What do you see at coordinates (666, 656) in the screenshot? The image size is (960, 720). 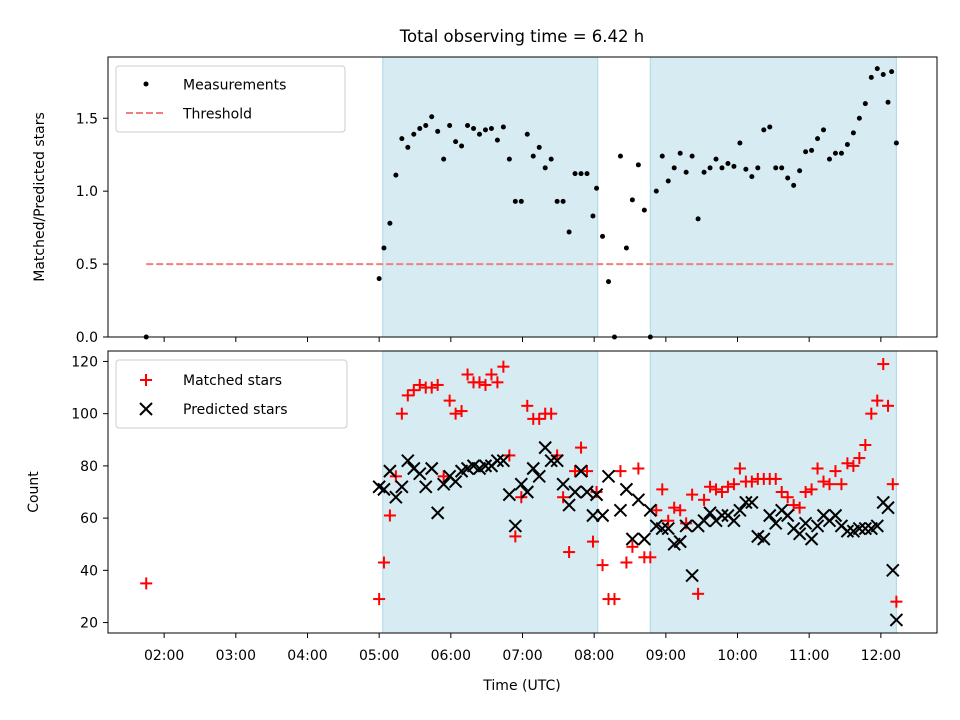 I see `x-tick-label-8: 09:00` at bounding box center [666, 656].